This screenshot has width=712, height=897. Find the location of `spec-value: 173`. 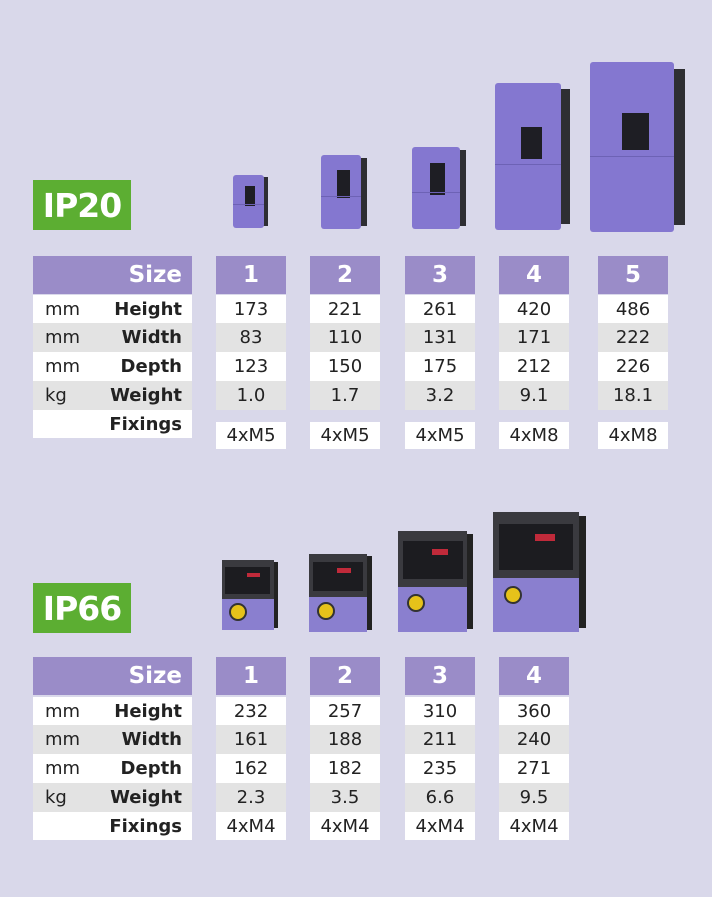

spec-value: 173 is located at coordinates (251, 309).